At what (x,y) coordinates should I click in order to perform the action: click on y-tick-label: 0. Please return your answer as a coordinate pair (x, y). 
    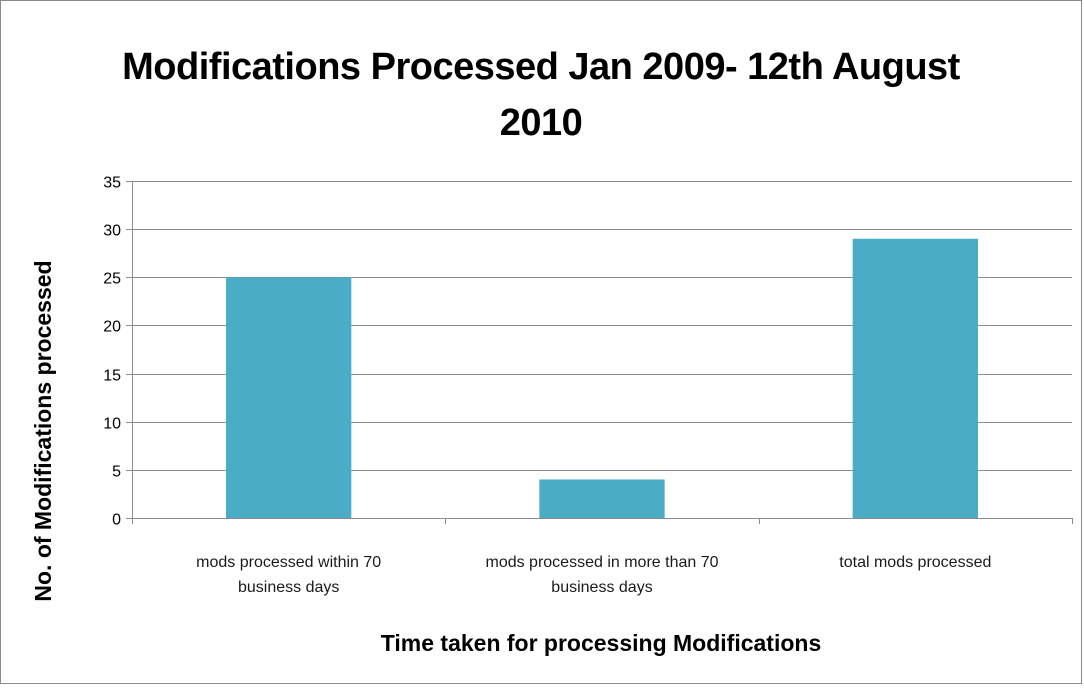
    Looking at the image, I should click on (116, 520).